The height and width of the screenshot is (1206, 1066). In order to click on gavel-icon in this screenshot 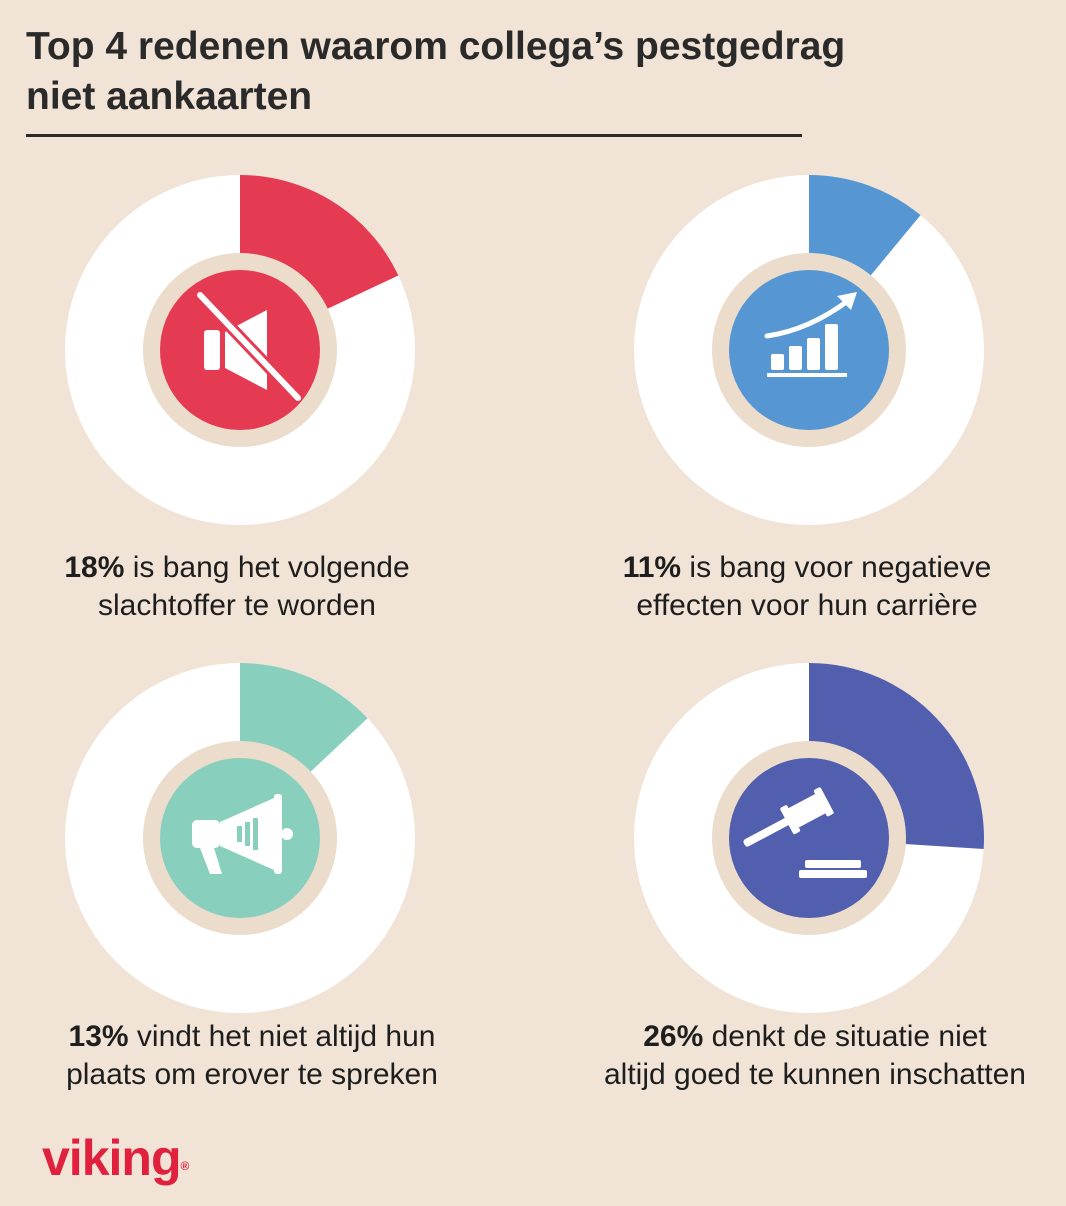, I will do `click(805, 832)`.